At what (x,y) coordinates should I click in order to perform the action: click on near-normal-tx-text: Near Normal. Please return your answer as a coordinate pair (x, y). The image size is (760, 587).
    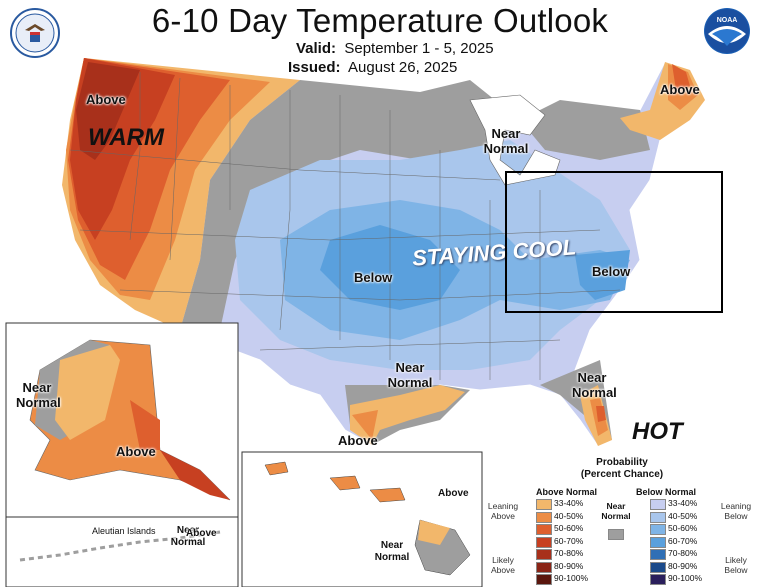
    Looking at the image, I should click on (410, 375).